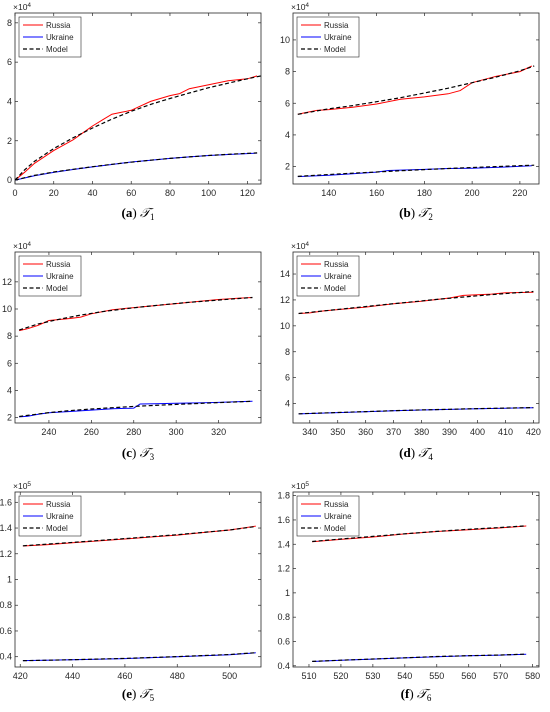 The width and height of the screenshot is (550, 712). What do you see at coordinates (404, 676) in the screenshot?
I see `x-tick-label: 540` at bounding box center [404, 676].